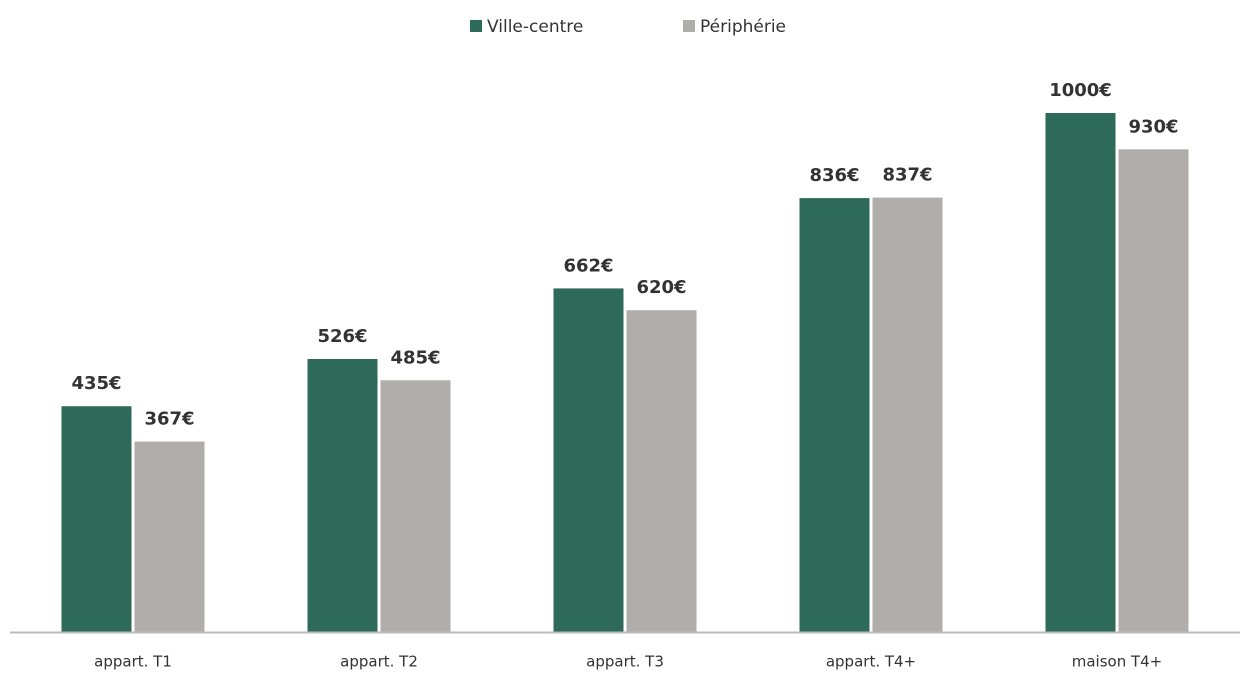 The image size is (1240, 673). Describe the element at coordinates (415, 357) in the screenshot. I see `value-label: 485€` at that location.